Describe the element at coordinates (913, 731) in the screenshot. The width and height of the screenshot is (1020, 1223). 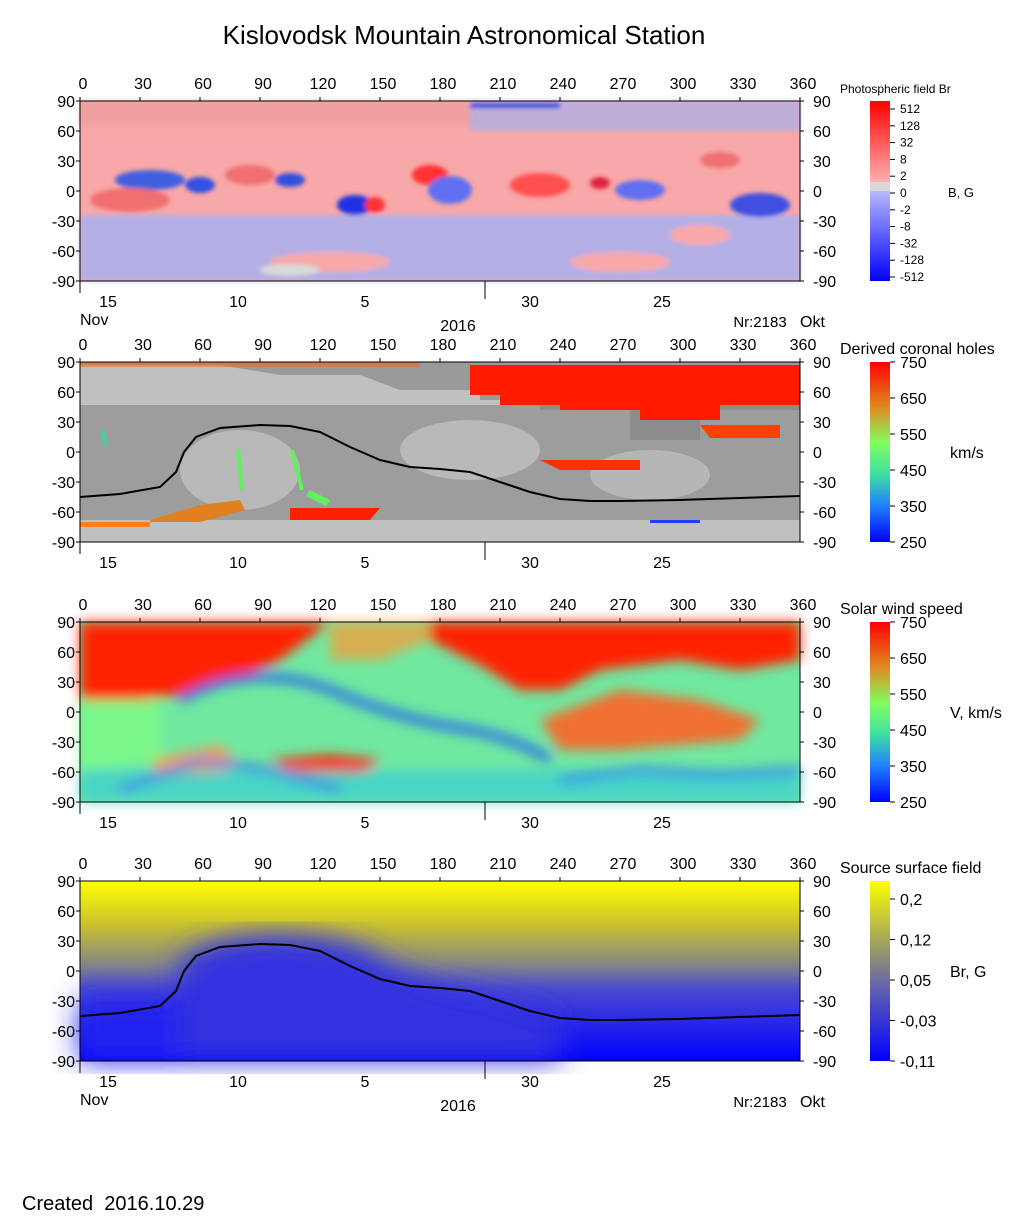
I see `colorbar-tick-label: 450` at that location.